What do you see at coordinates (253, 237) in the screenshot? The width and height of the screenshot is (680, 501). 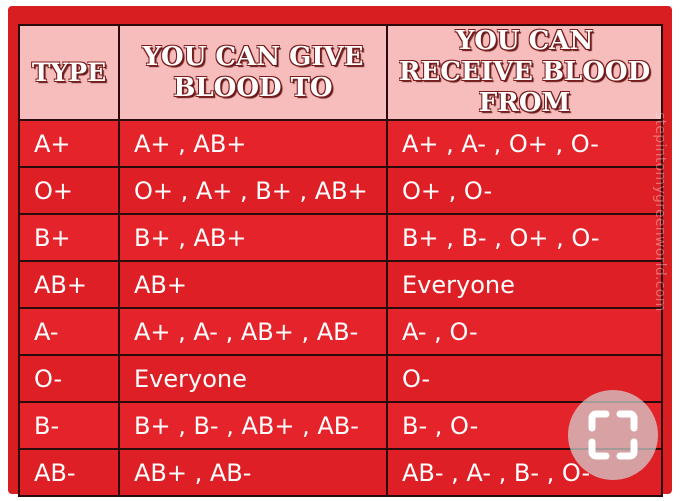 I see `cell-give: B+ , AB+` at bounding box center [253, 237].